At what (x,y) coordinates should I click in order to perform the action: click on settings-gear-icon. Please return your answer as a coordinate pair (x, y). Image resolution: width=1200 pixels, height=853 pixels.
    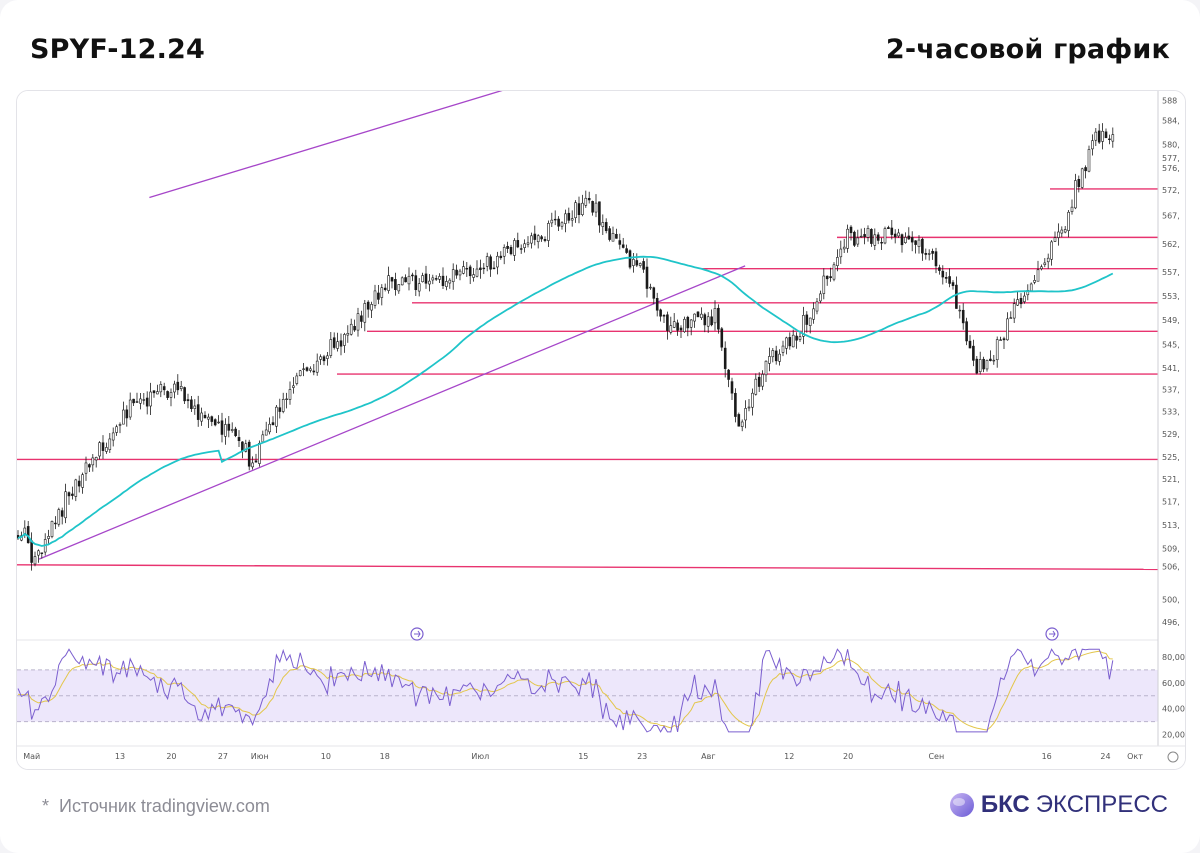
    Looking at the image, I should click on (1173, 757).